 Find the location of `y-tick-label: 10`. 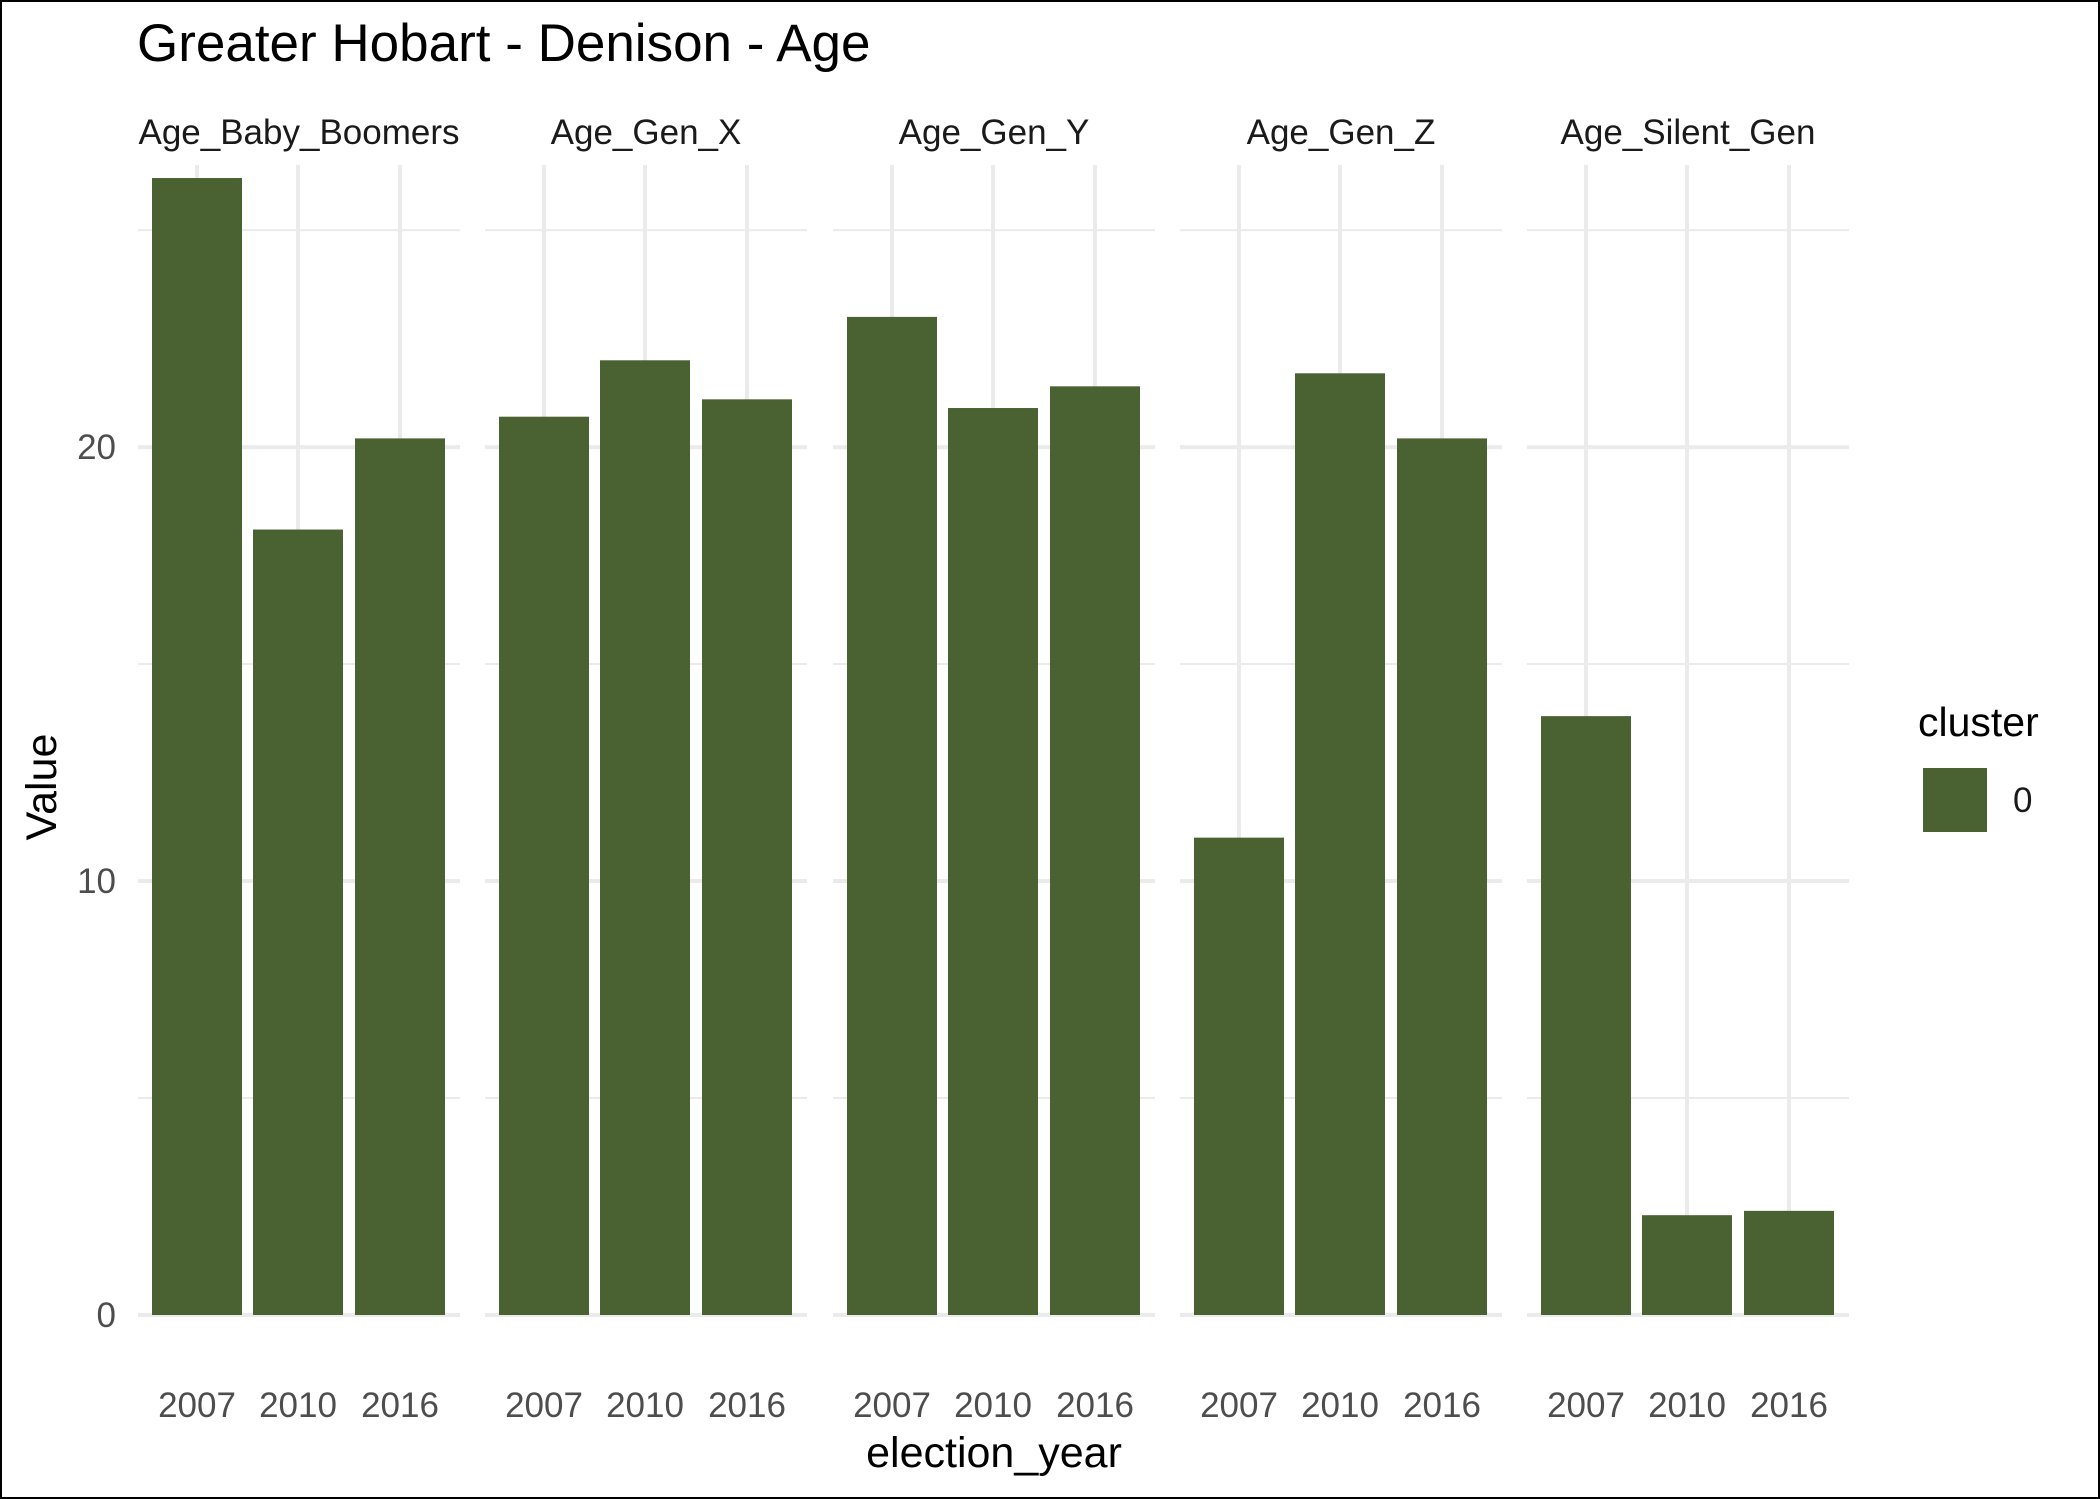

y-tick-label: 10 is located at coordinates (96, 881).